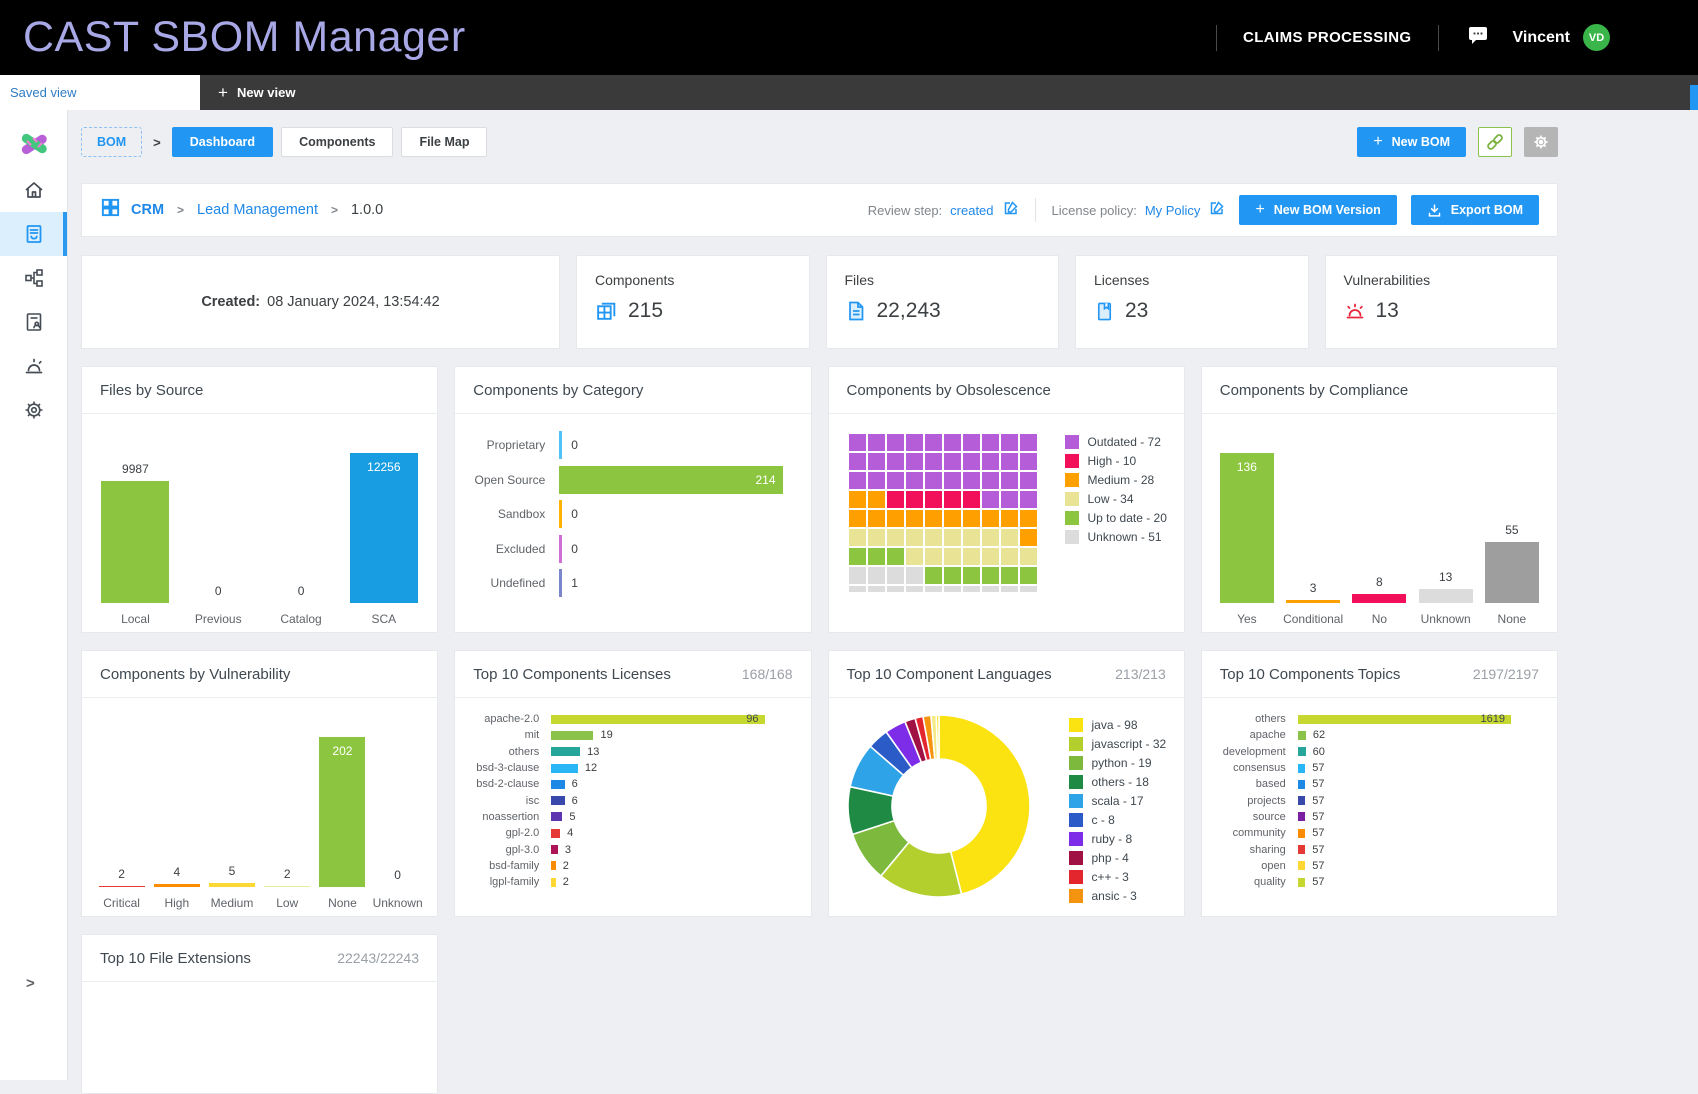  Describe the element at coordinates (507, 752) in the screenshot. I see `axis-label: others` at that location.